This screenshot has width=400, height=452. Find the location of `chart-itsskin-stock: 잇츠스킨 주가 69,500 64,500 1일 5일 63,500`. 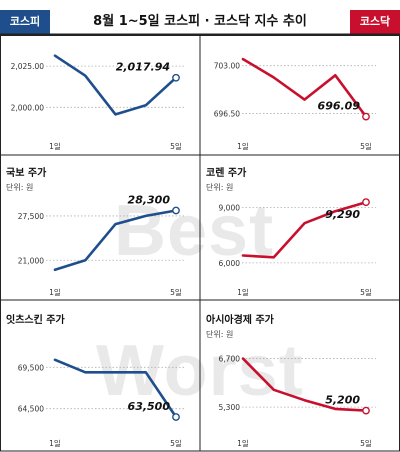

chart-itsskin-stock: 잇츠스킨 주가 69,500 64,500 1일 5일 63,500 is located at coordinates (96, 380).